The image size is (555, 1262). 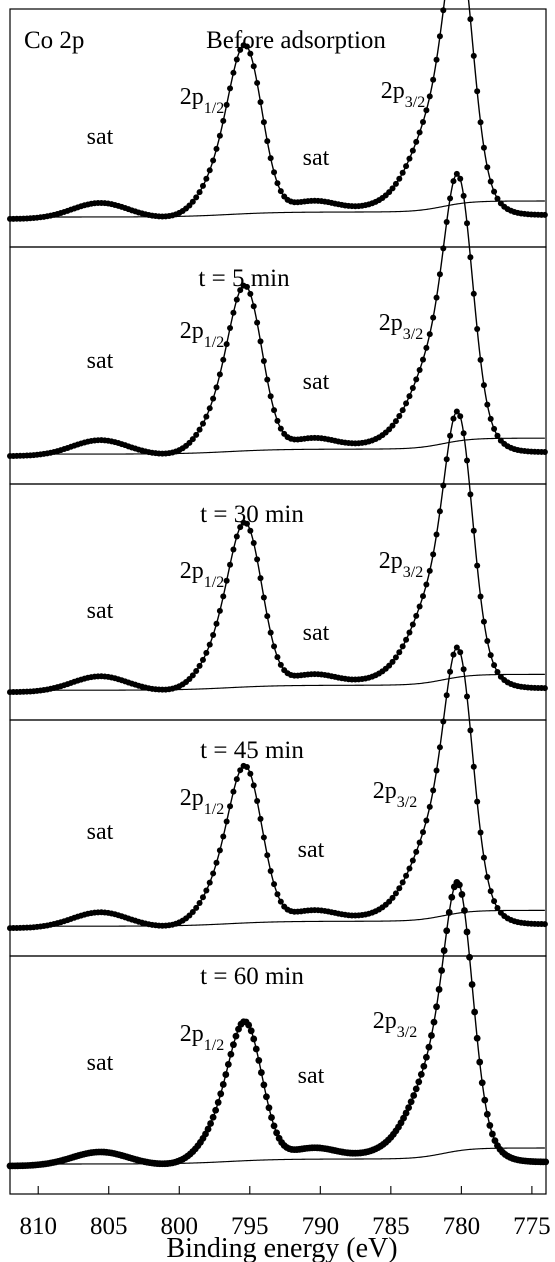 What do you see at coordinates (202, 334) in the screenshot?
I see `two-p-one-half-label: 2p1/2` at bounding box center [202, 334].